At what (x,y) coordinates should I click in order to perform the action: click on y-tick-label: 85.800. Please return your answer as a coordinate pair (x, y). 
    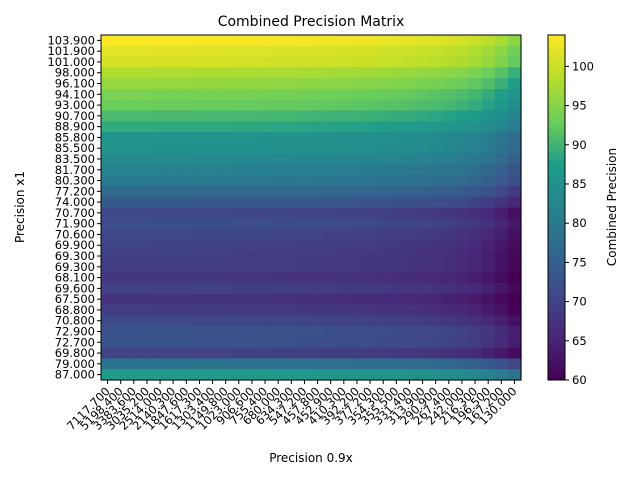
    Looking at the image, I should click on (75, 137).